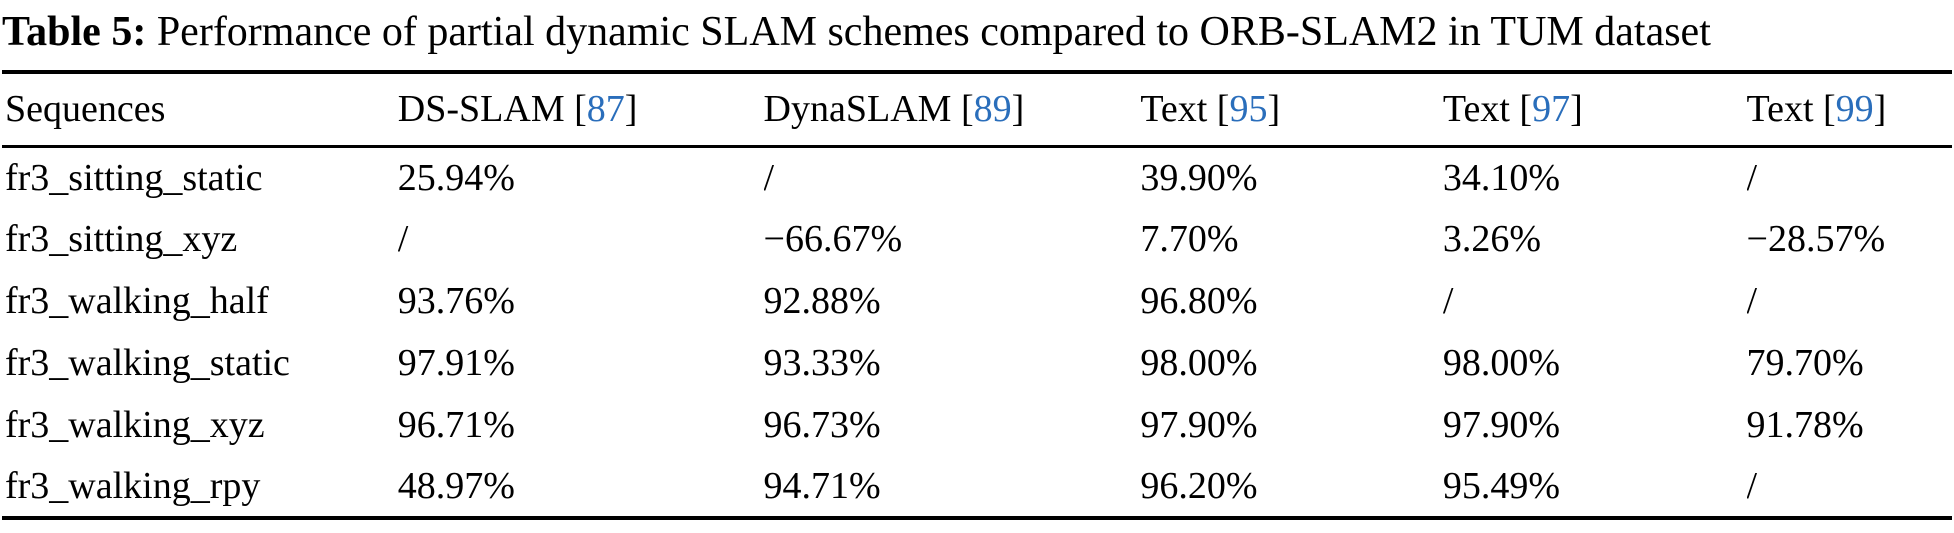 Image resolution: width=1954 pixels, height=533 pixels. I want to click on citation-link: 95, so click(1248, 109).